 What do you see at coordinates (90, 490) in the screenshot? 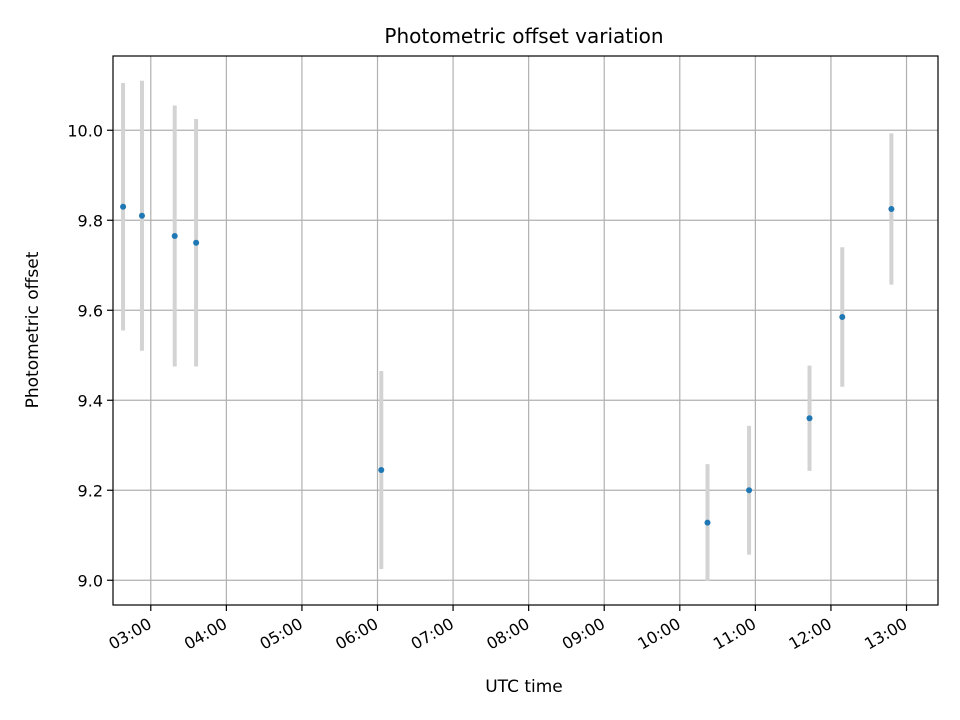
I see `y-tick-label: 9.2` at bounding box center [90, 490].